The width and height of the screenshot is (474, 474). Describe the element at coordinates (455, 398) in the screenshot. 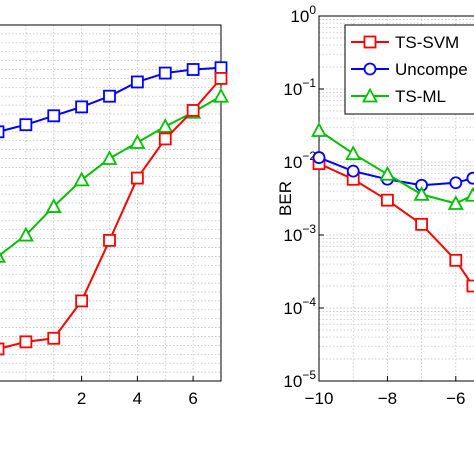

I see `right-x-tick-label: −6` at that location.